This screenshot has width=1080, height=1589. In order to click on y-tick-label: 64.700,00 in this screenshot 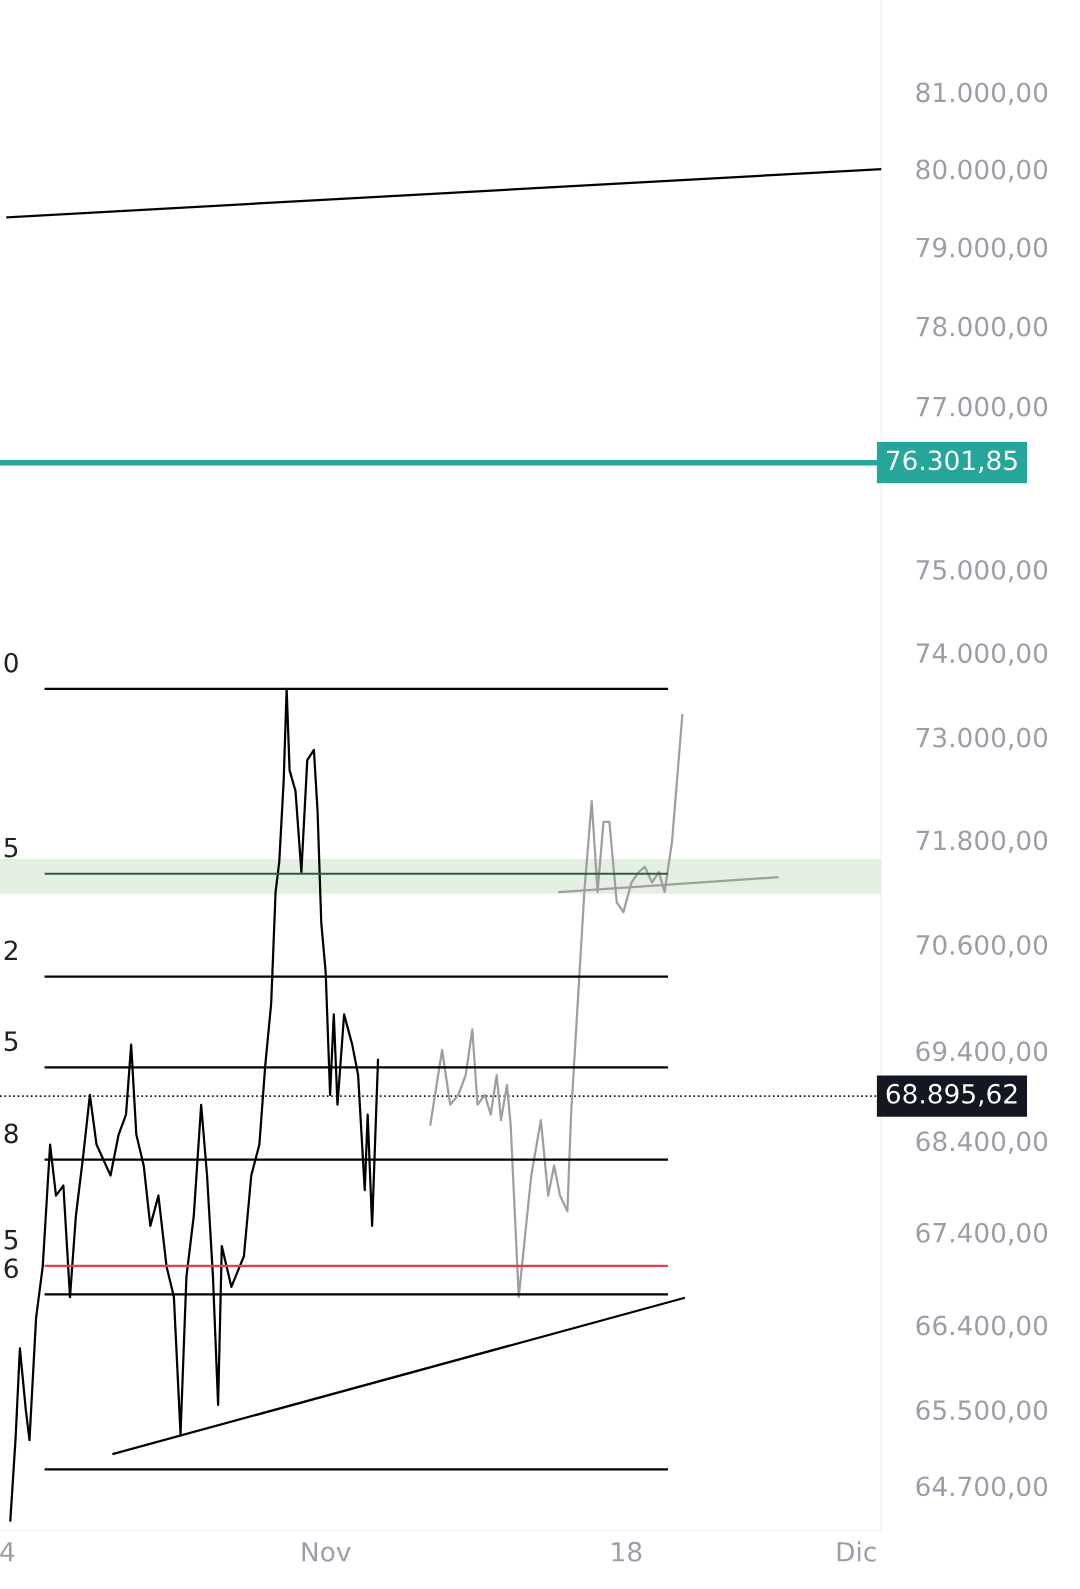, I will do `click(982, 1488)`.